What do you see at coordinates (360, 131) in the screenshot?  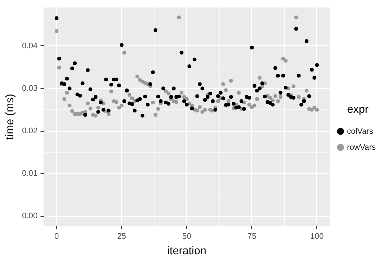 I see `legend-label: colVars` at bounding box center [360, 131].